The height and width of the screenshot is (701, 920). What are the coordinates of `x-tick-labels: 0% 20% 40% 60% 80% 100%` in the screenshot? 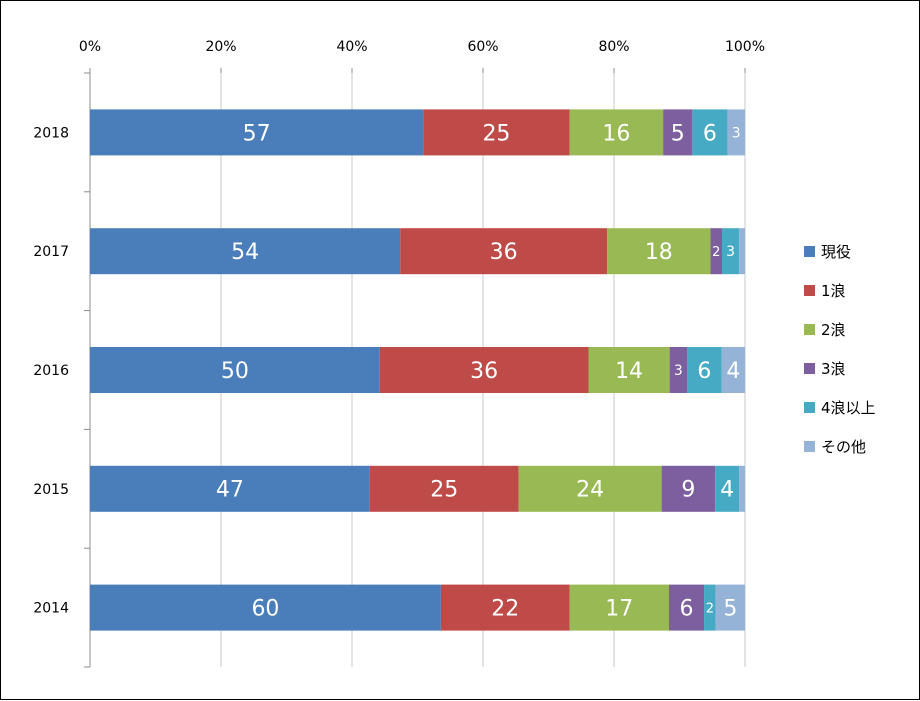 It's located at (422, 47).